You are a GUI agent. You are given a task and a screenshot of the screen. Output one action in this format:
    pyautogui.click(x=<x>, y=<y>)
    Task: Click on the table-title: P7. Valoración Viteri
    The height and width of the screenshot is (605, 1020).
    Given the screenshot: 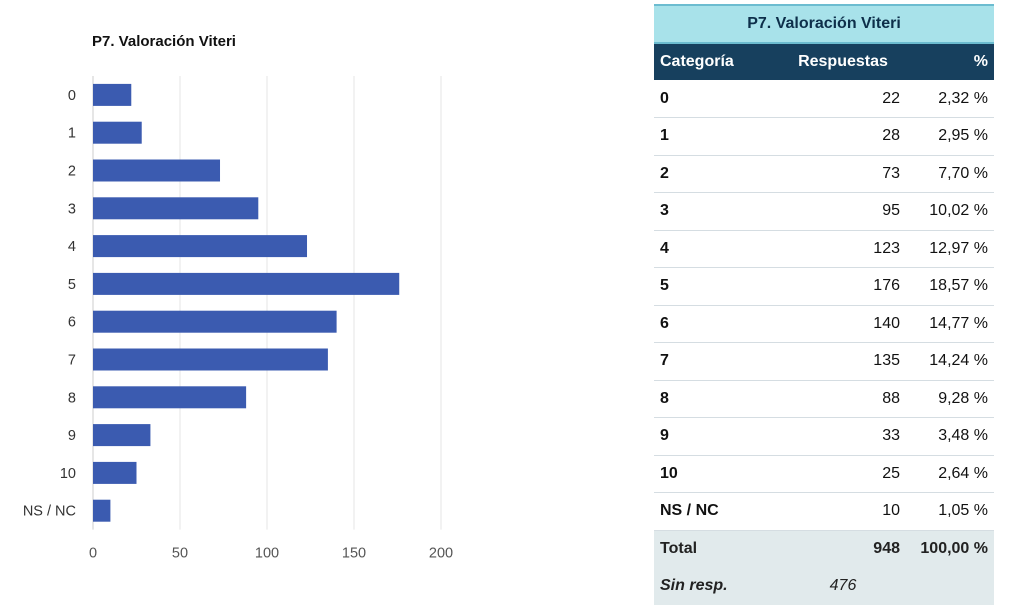 What is the action you would take?
    pyautogui.click(x=824, y=24)
    